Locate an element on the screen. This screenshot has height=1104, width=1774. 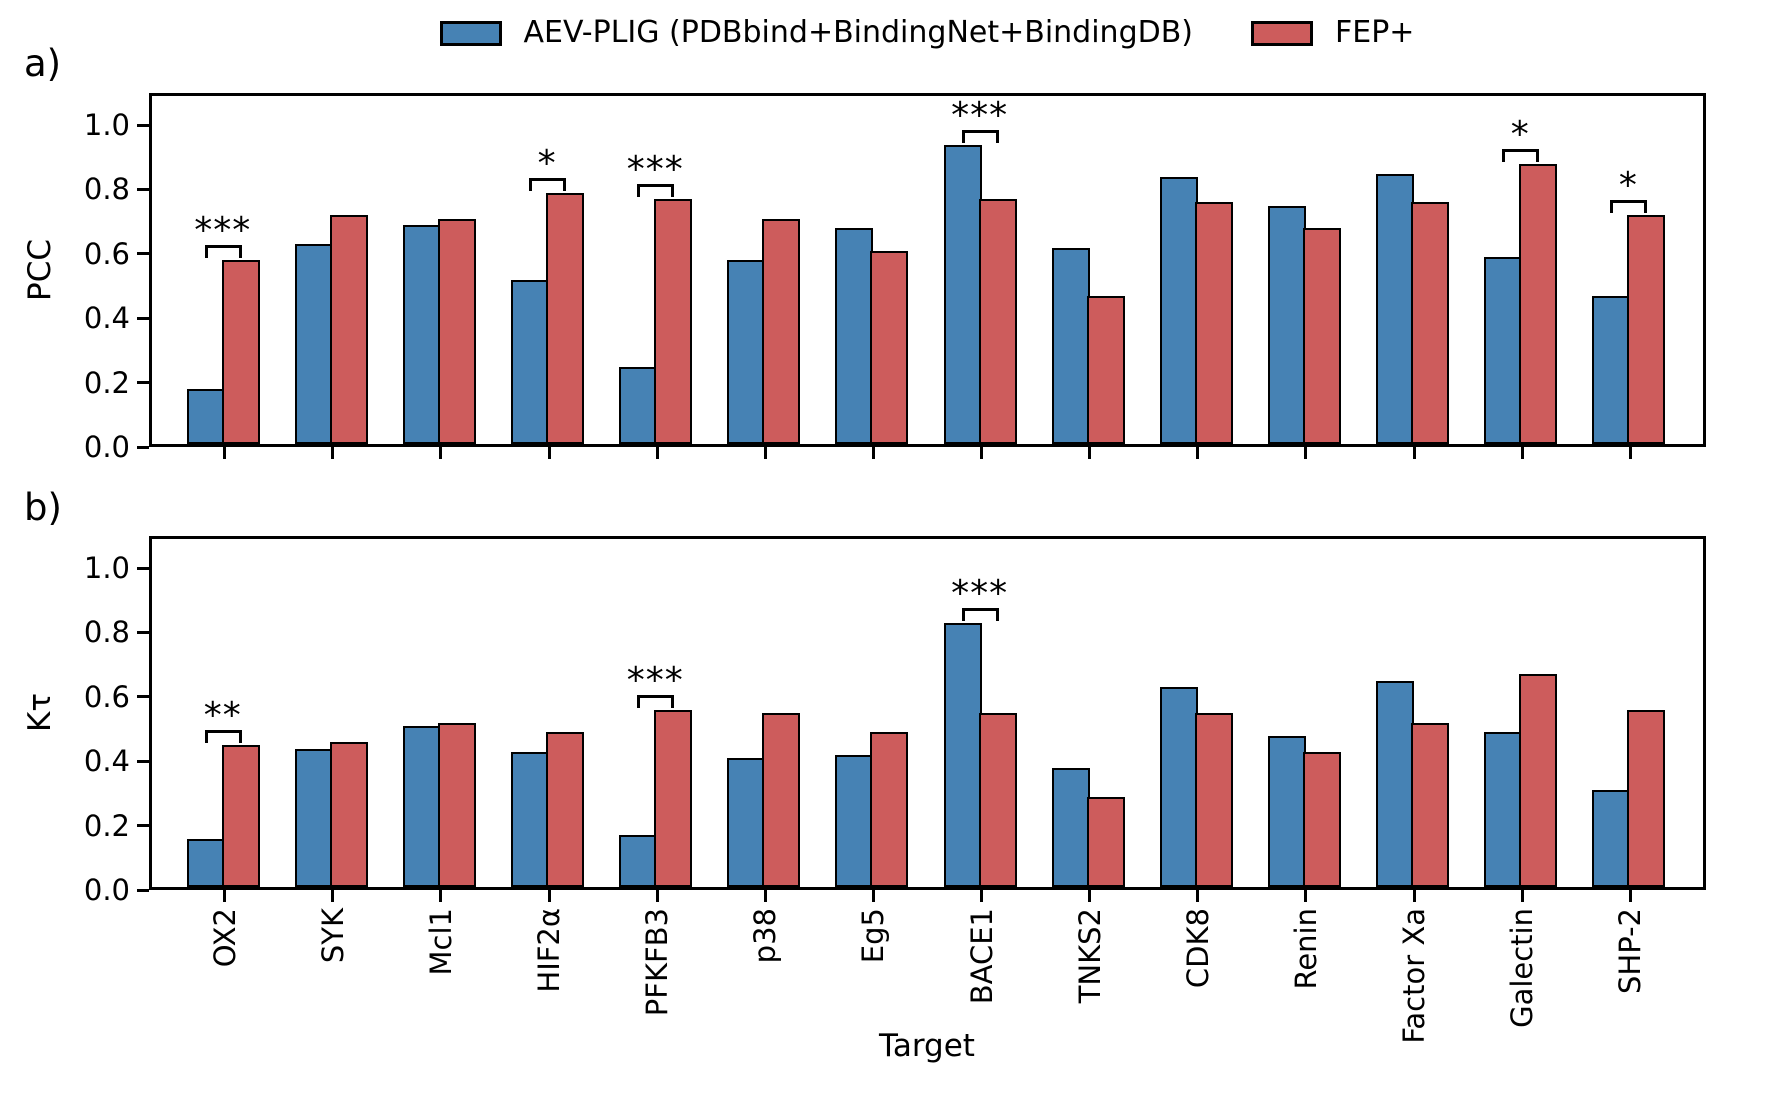
significance-stars-b-BACE1: *** is located at coordinates (980, 593).